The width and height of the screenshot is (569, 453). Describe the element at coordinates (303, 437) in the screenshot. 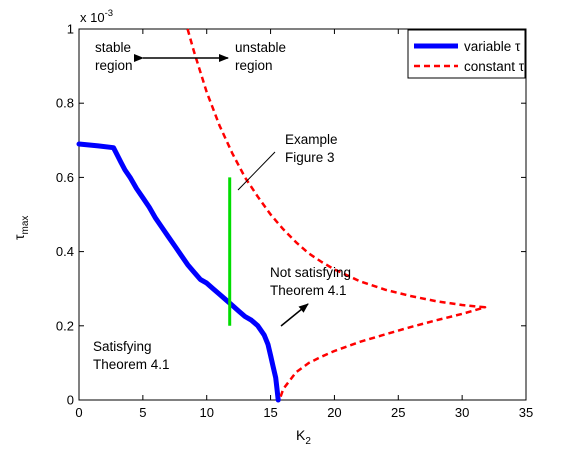

I see `x-axis-label: K2` at that location.